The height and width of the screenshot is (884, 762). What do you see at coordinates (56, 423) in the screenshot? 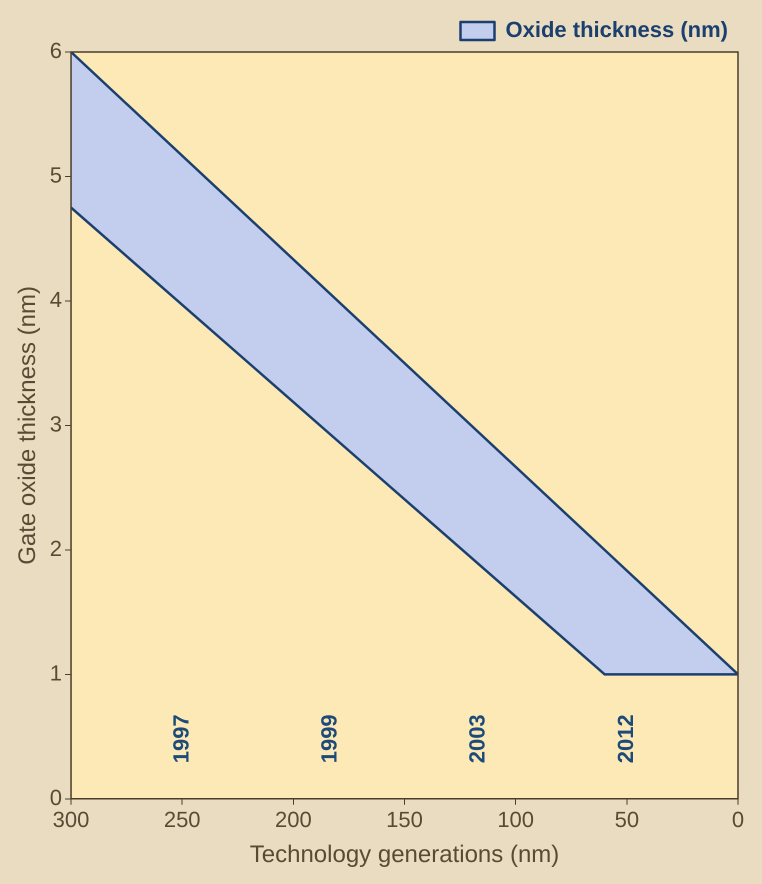
I see `y-tick-label: 3` at bounding box center [56, 423].